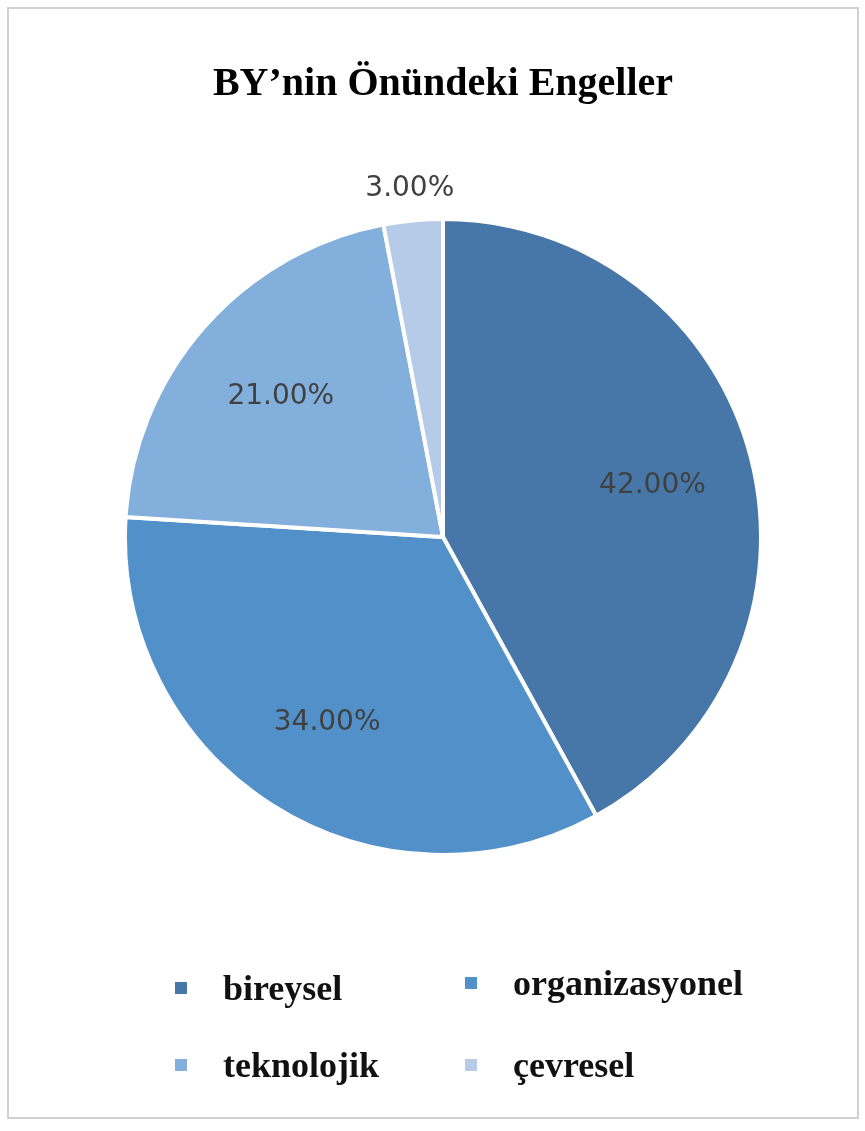 This screenshot has height=1131, width=865. Describe the element at coordinates (443, 81) in the screenshot. I see `chart-title: BY’nin Önündeki Engeller` at that location.